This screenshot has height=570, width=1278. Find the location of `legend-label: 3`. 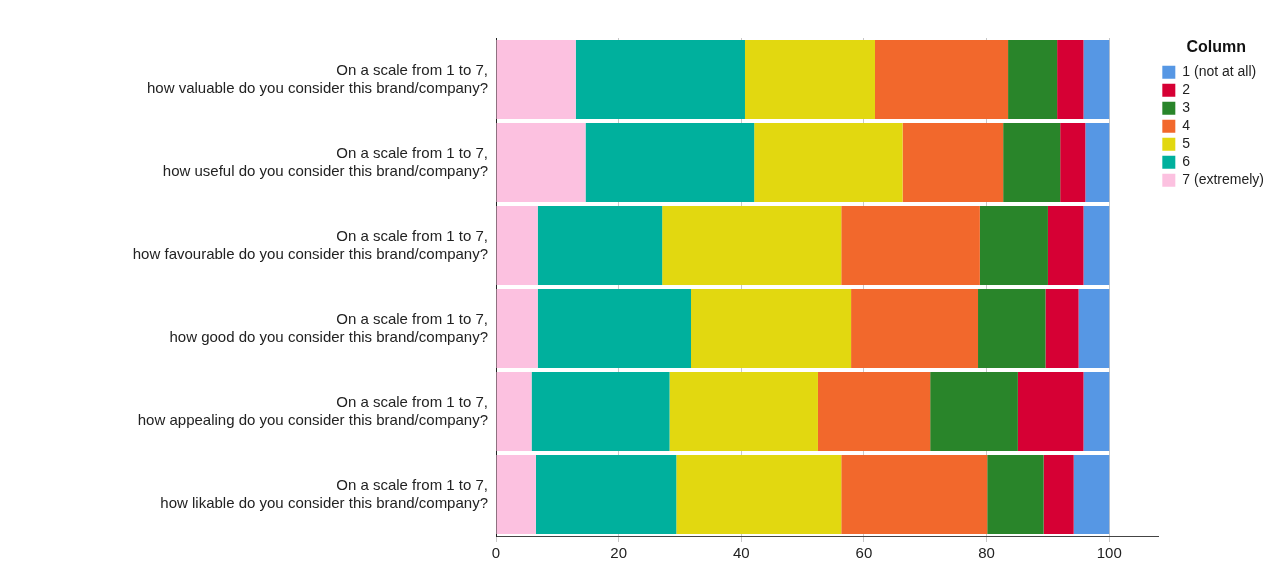

legend-label: 3 is located at coordinates (1186, 107).